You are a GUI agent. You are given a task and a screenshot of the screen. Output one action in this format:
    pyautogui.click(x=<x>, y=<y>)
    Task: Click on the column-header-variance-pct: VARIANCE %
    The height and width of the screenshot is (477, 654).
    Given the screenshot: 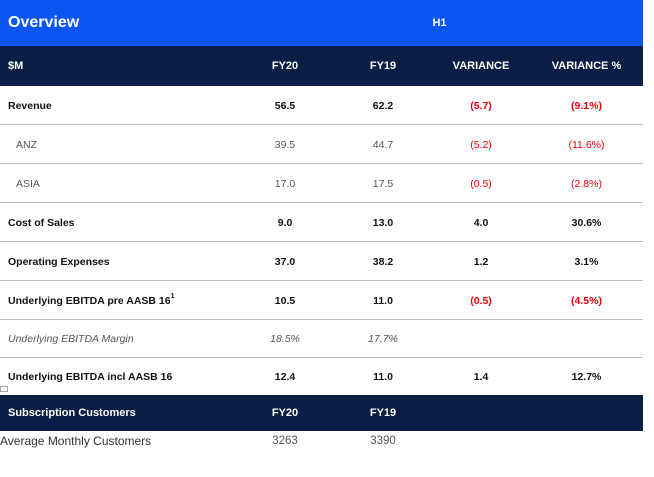 What is the action you would take?
    pyautogui.click(x=586, y=66)
    